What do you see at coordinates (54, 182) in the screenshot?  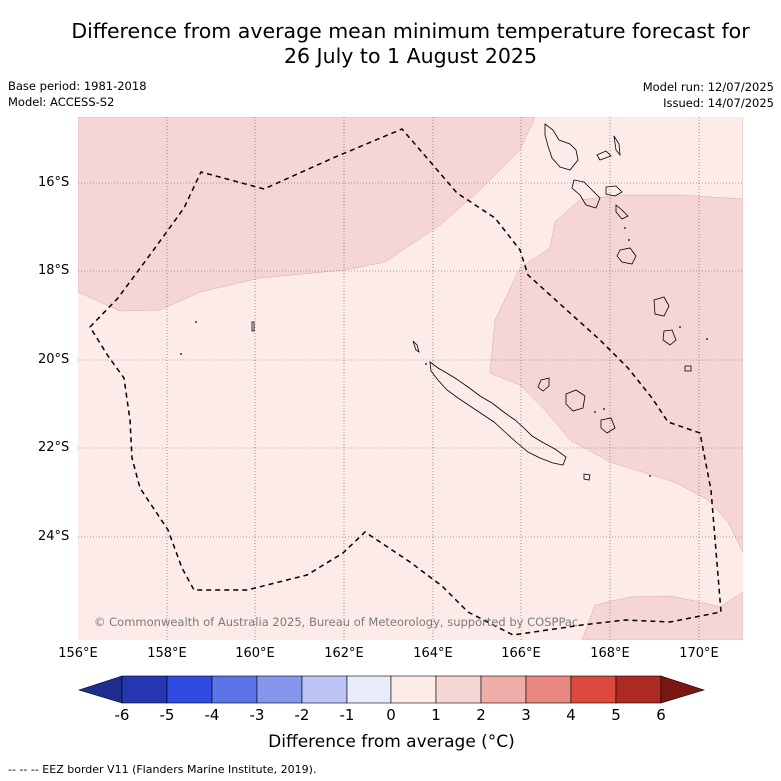 I see `lat-label: 16°S` at bounding box center [54, 182].